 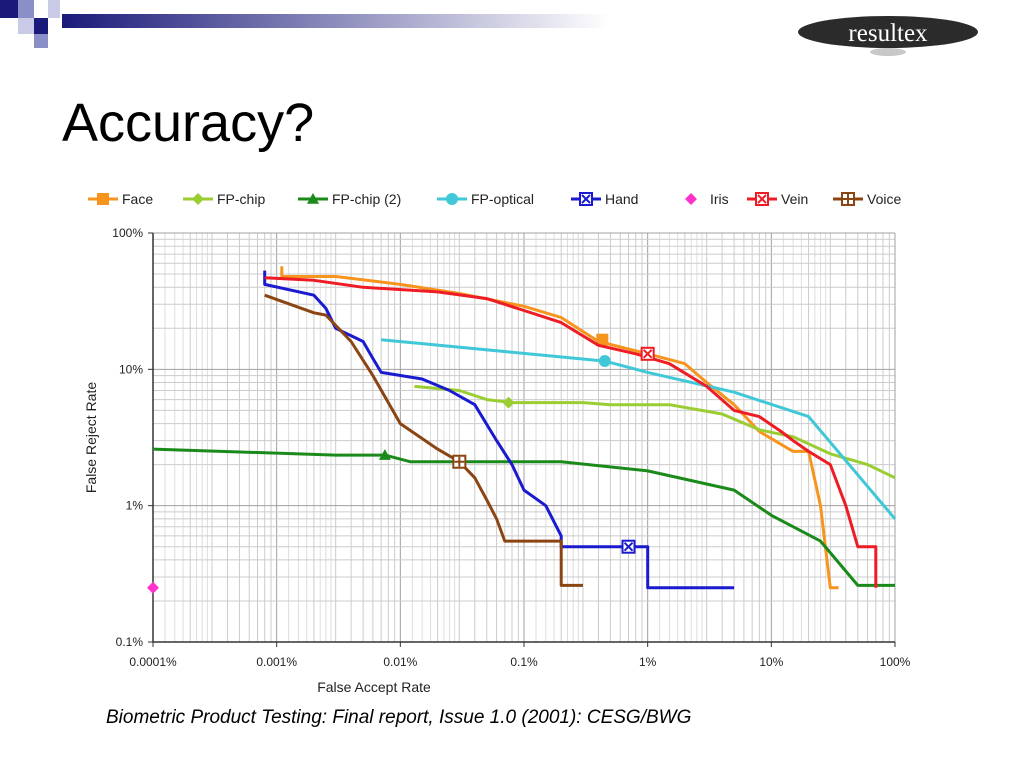 What do you see at coordinates (648, 662) in the screenshot?
I see `x-tick-label: 1%` at bounding box center [648, 662].